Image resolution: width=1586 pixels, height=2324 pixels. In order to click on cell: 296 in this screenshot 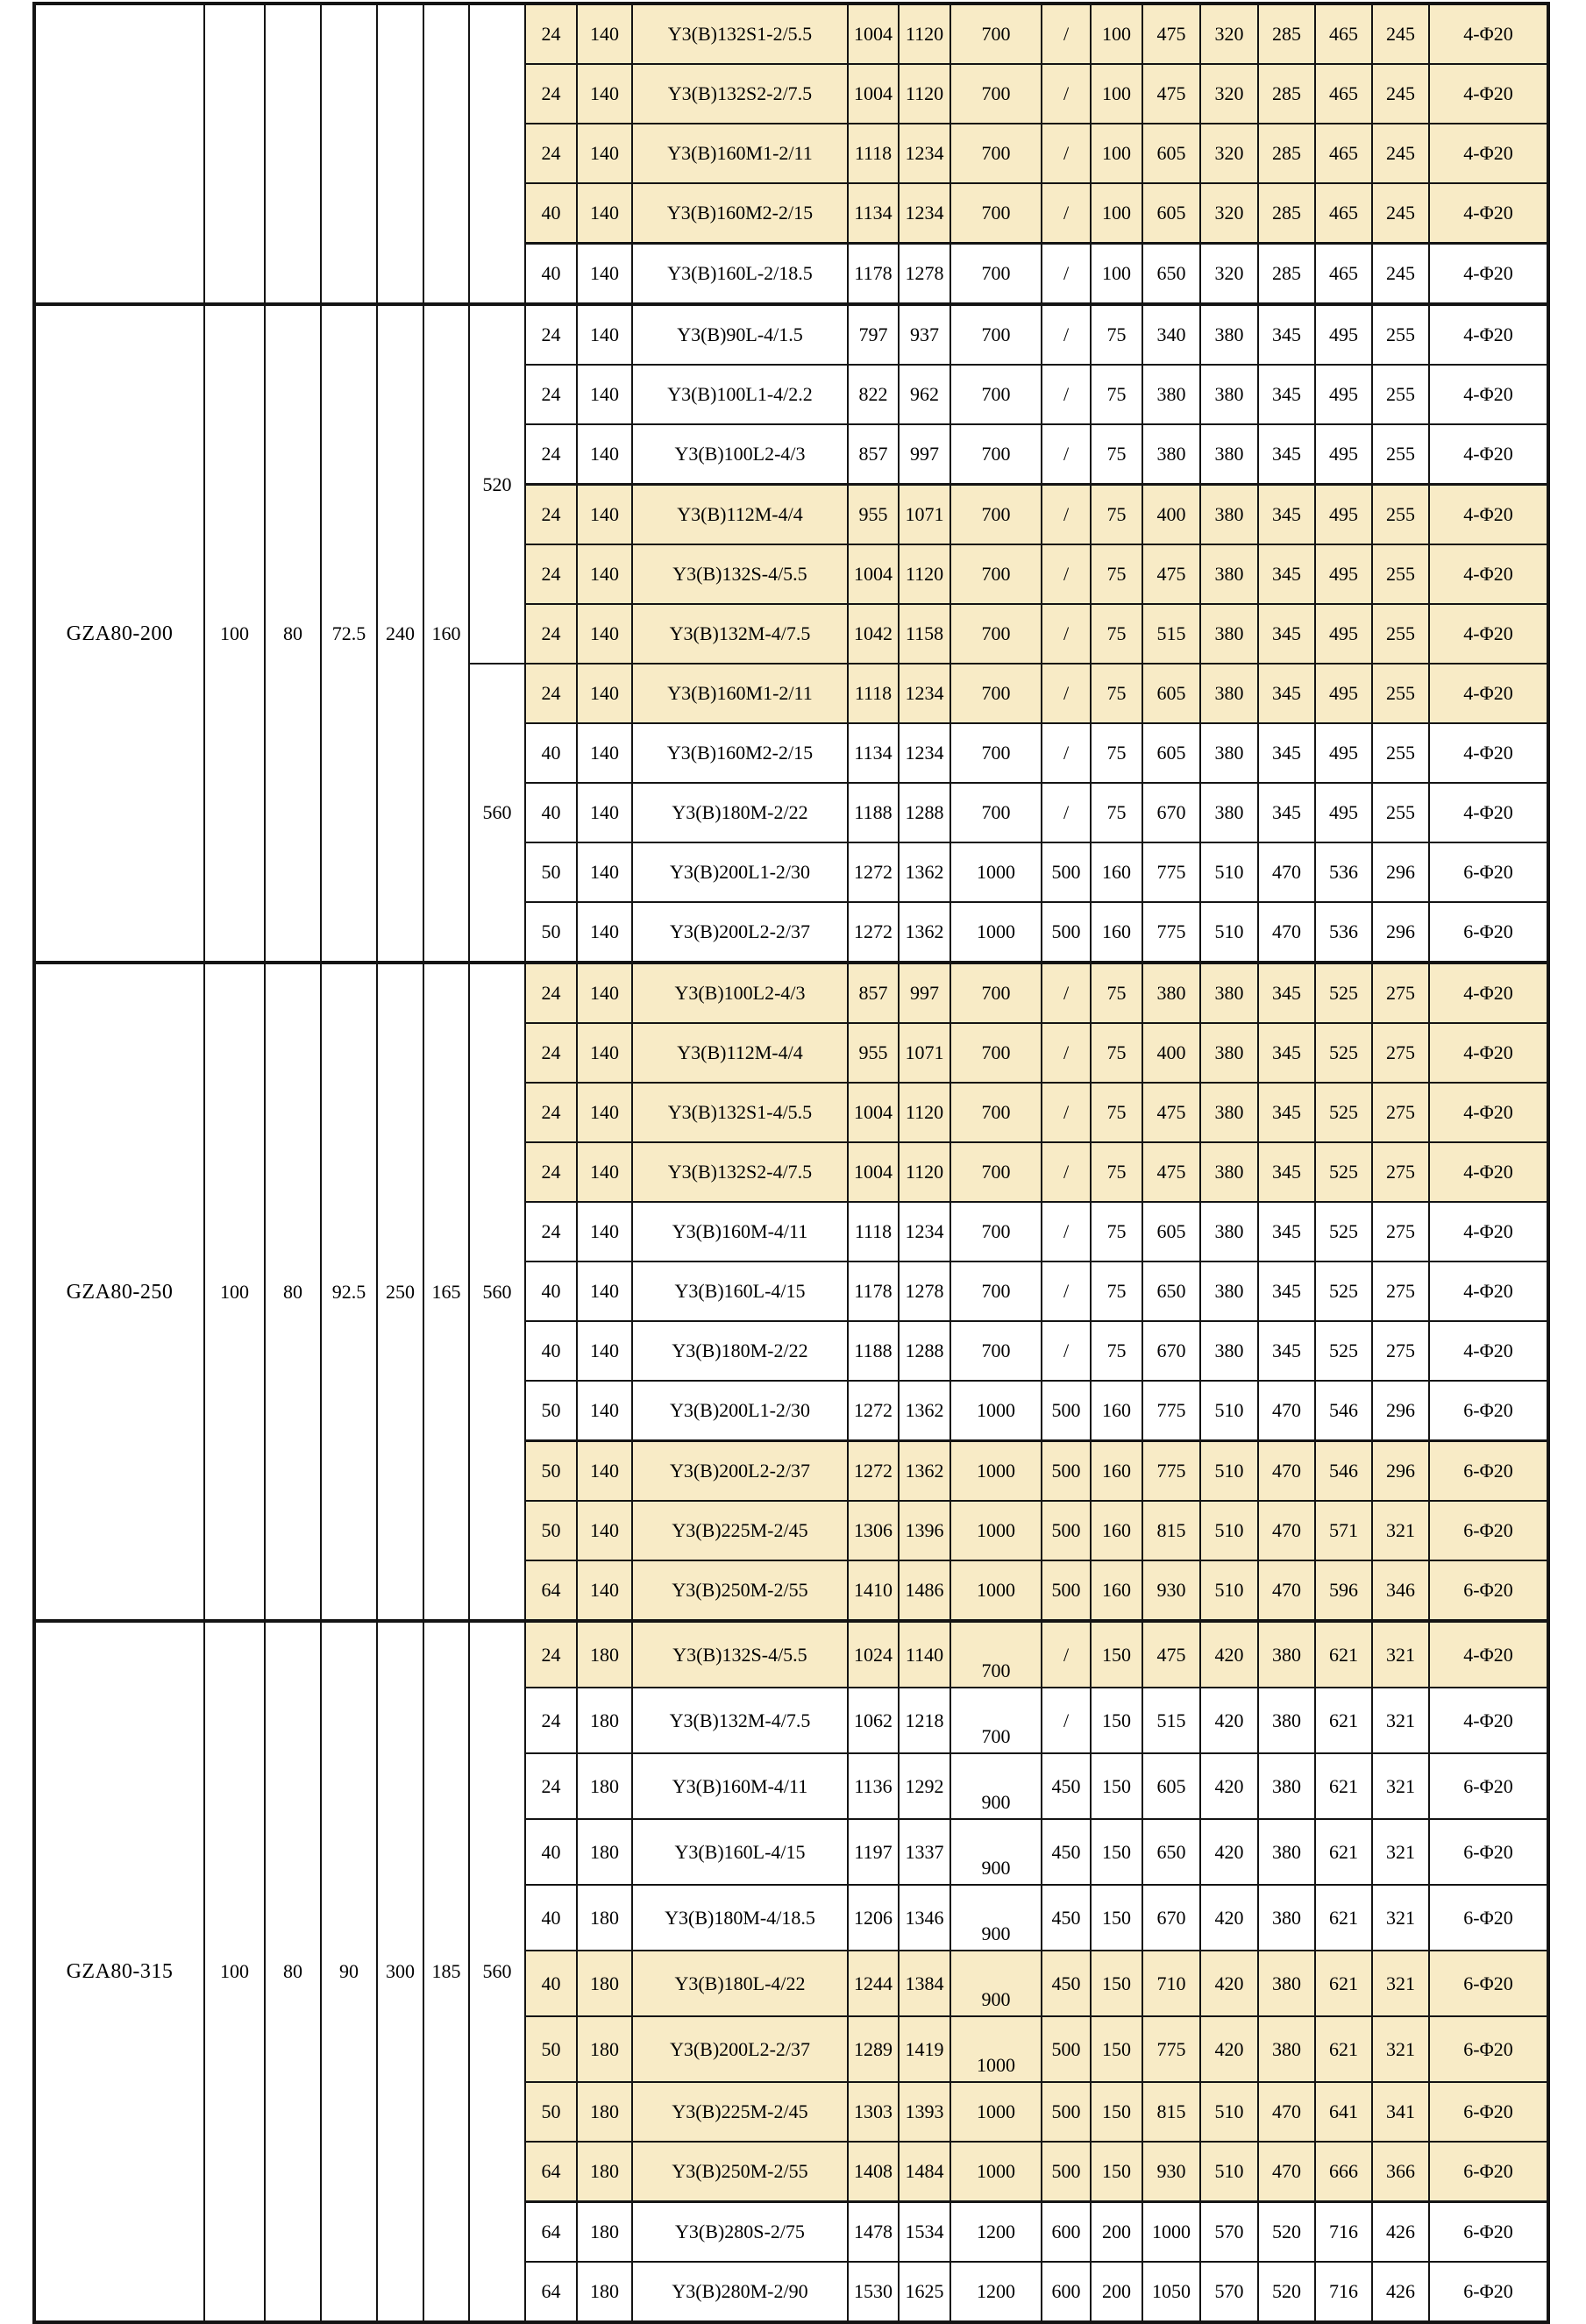, I will do `click(1401, 1411)`.